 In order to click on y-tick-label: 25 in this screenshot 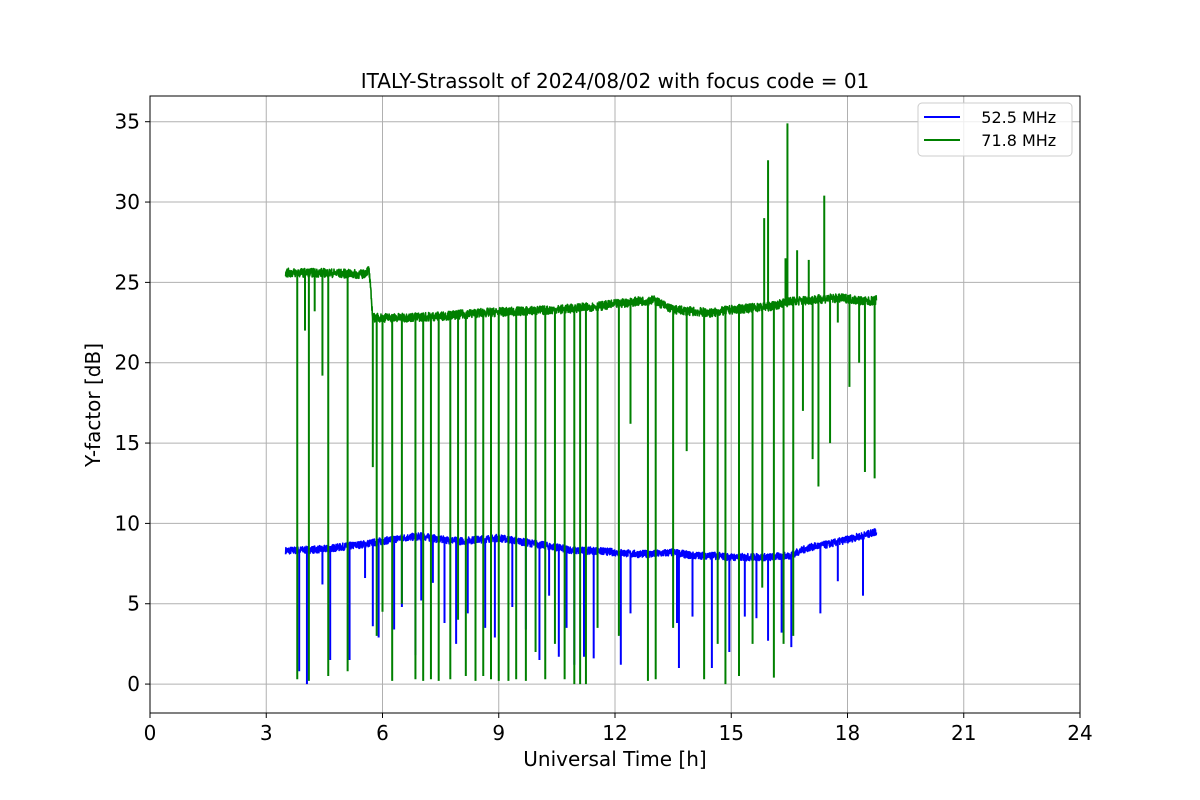, I will do `click(127, 282)`.